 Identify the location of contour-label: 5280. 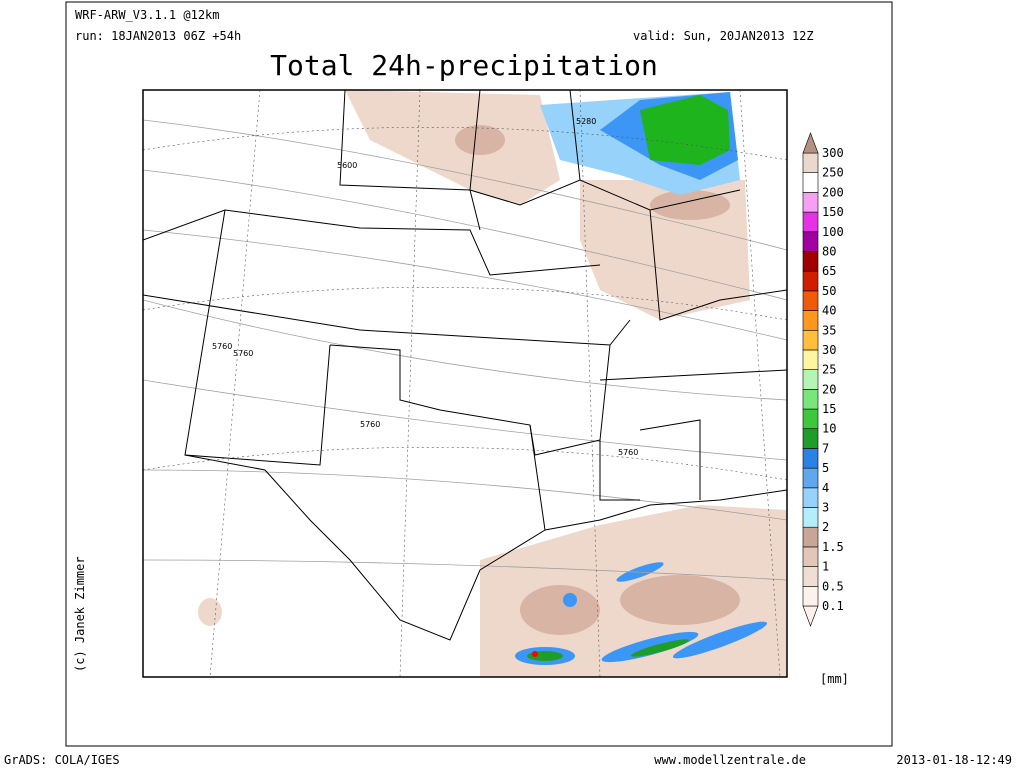
(586, 121).